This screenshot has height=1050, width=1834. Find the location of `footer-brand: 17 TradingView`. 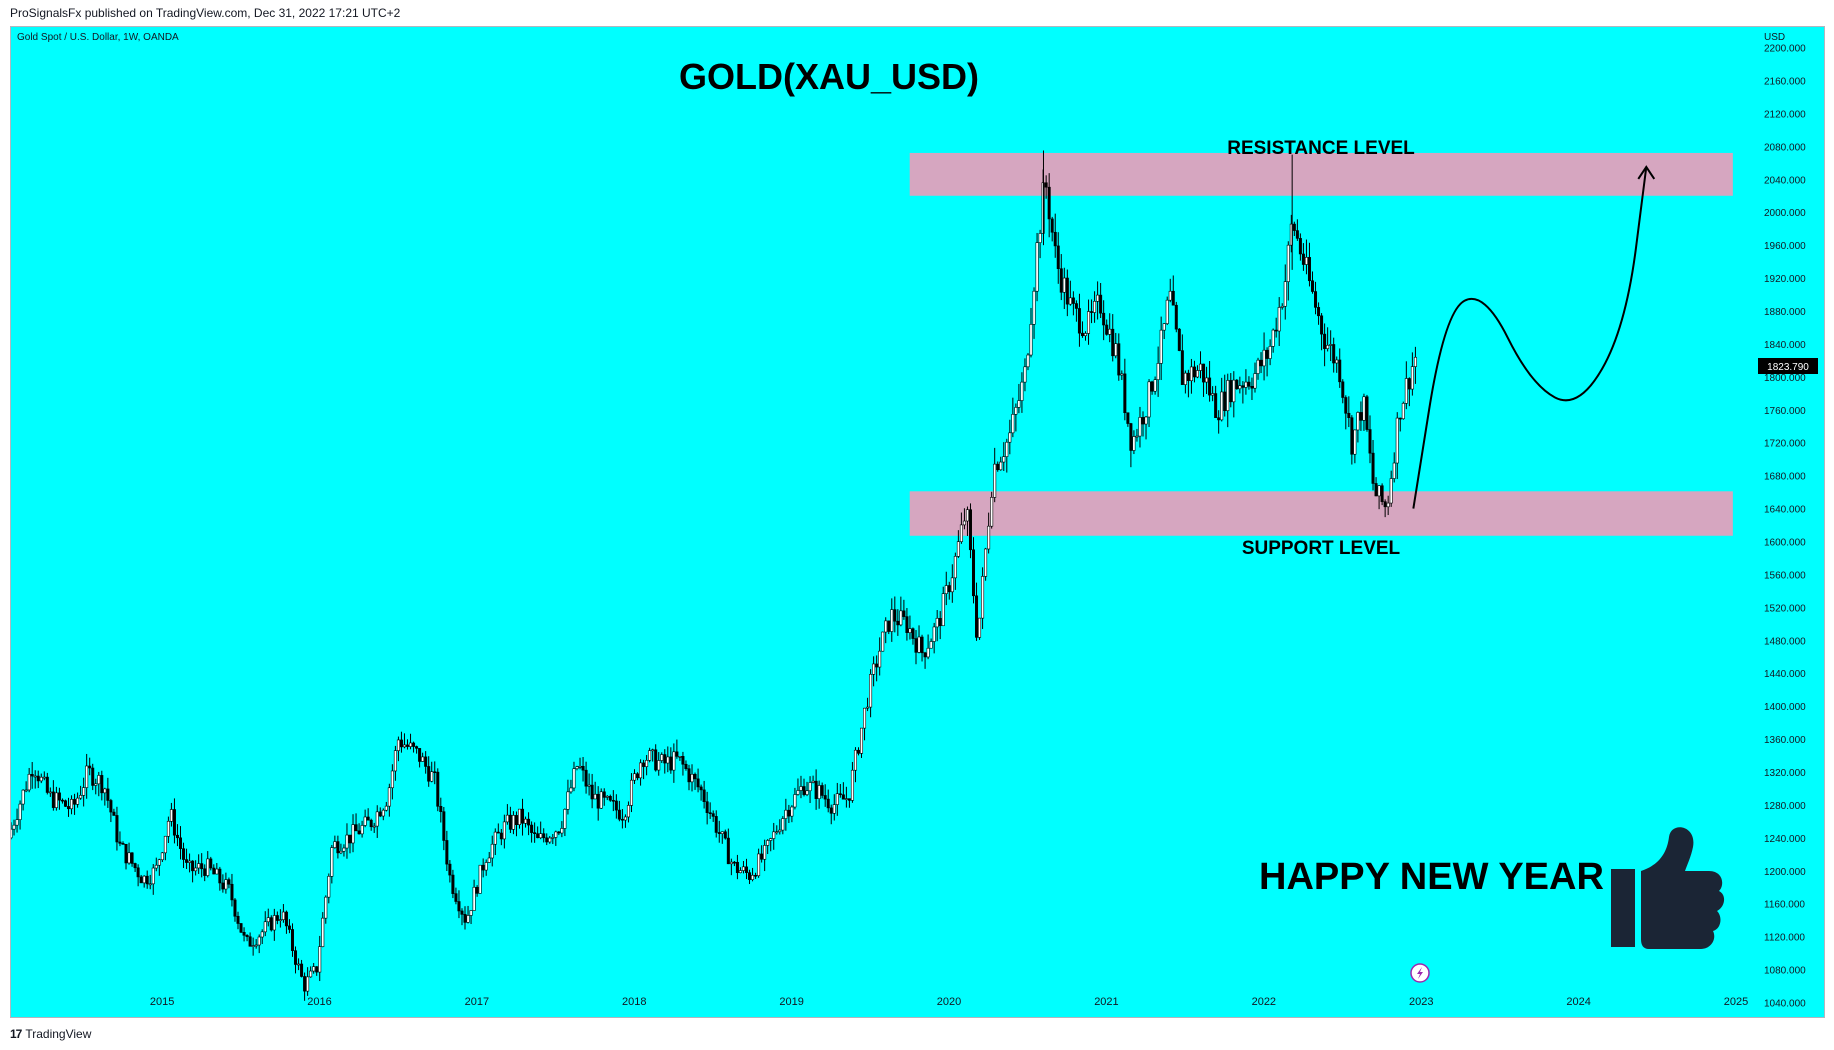

footer-brand: 17 TradingView is located at coordinates (50, 1034).